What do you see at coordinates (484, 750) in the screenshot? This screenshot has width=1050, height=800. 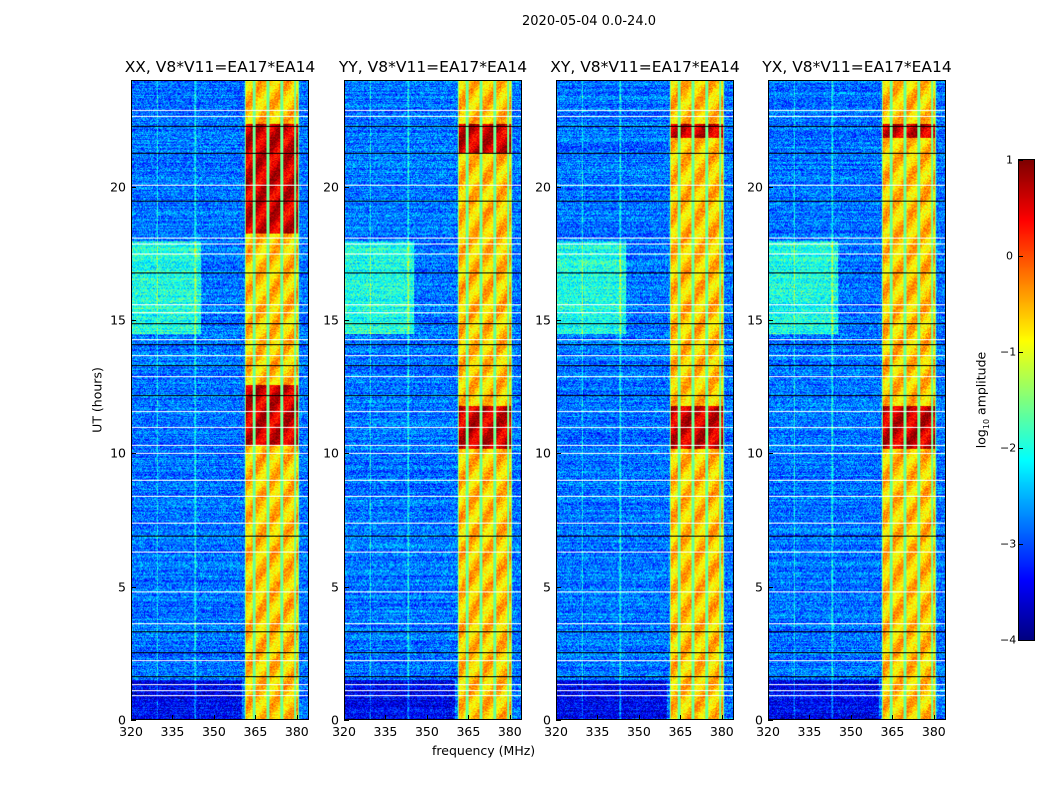 I see `x-axis-label: frequency (MHz)` at bounding box center [484, 750].